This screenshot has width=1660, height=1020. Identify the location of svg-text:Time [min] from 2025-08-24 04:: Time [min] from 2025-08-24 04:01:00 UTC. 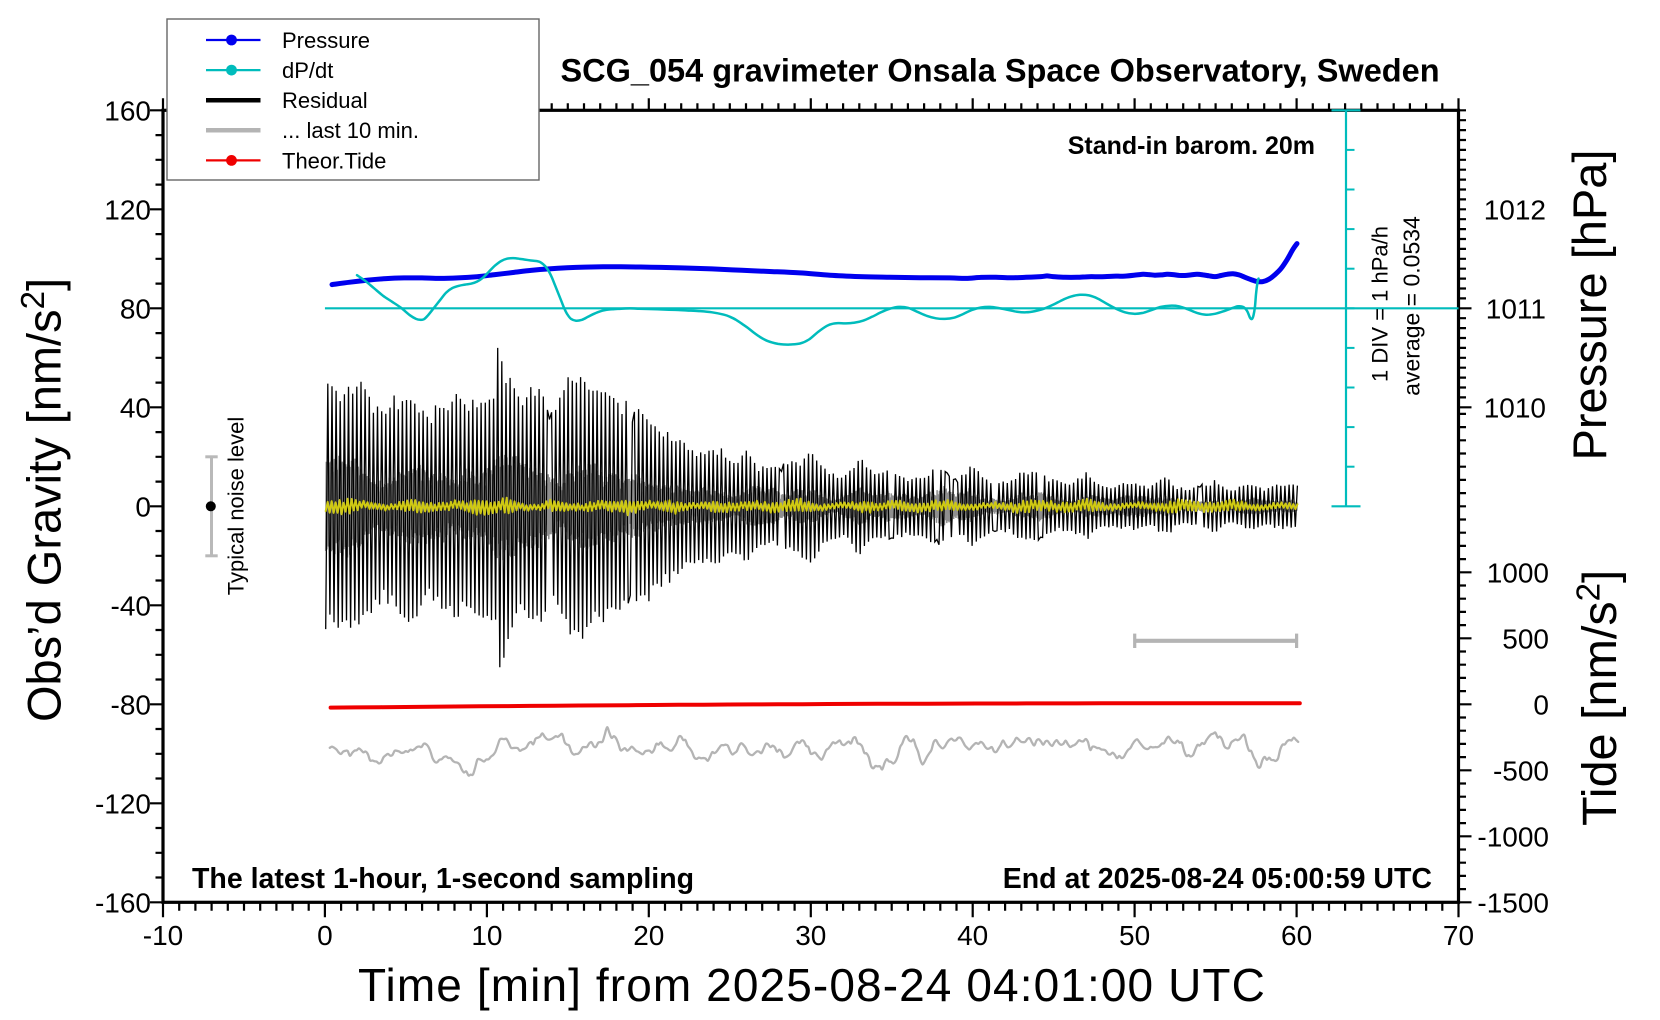
(812, 985).